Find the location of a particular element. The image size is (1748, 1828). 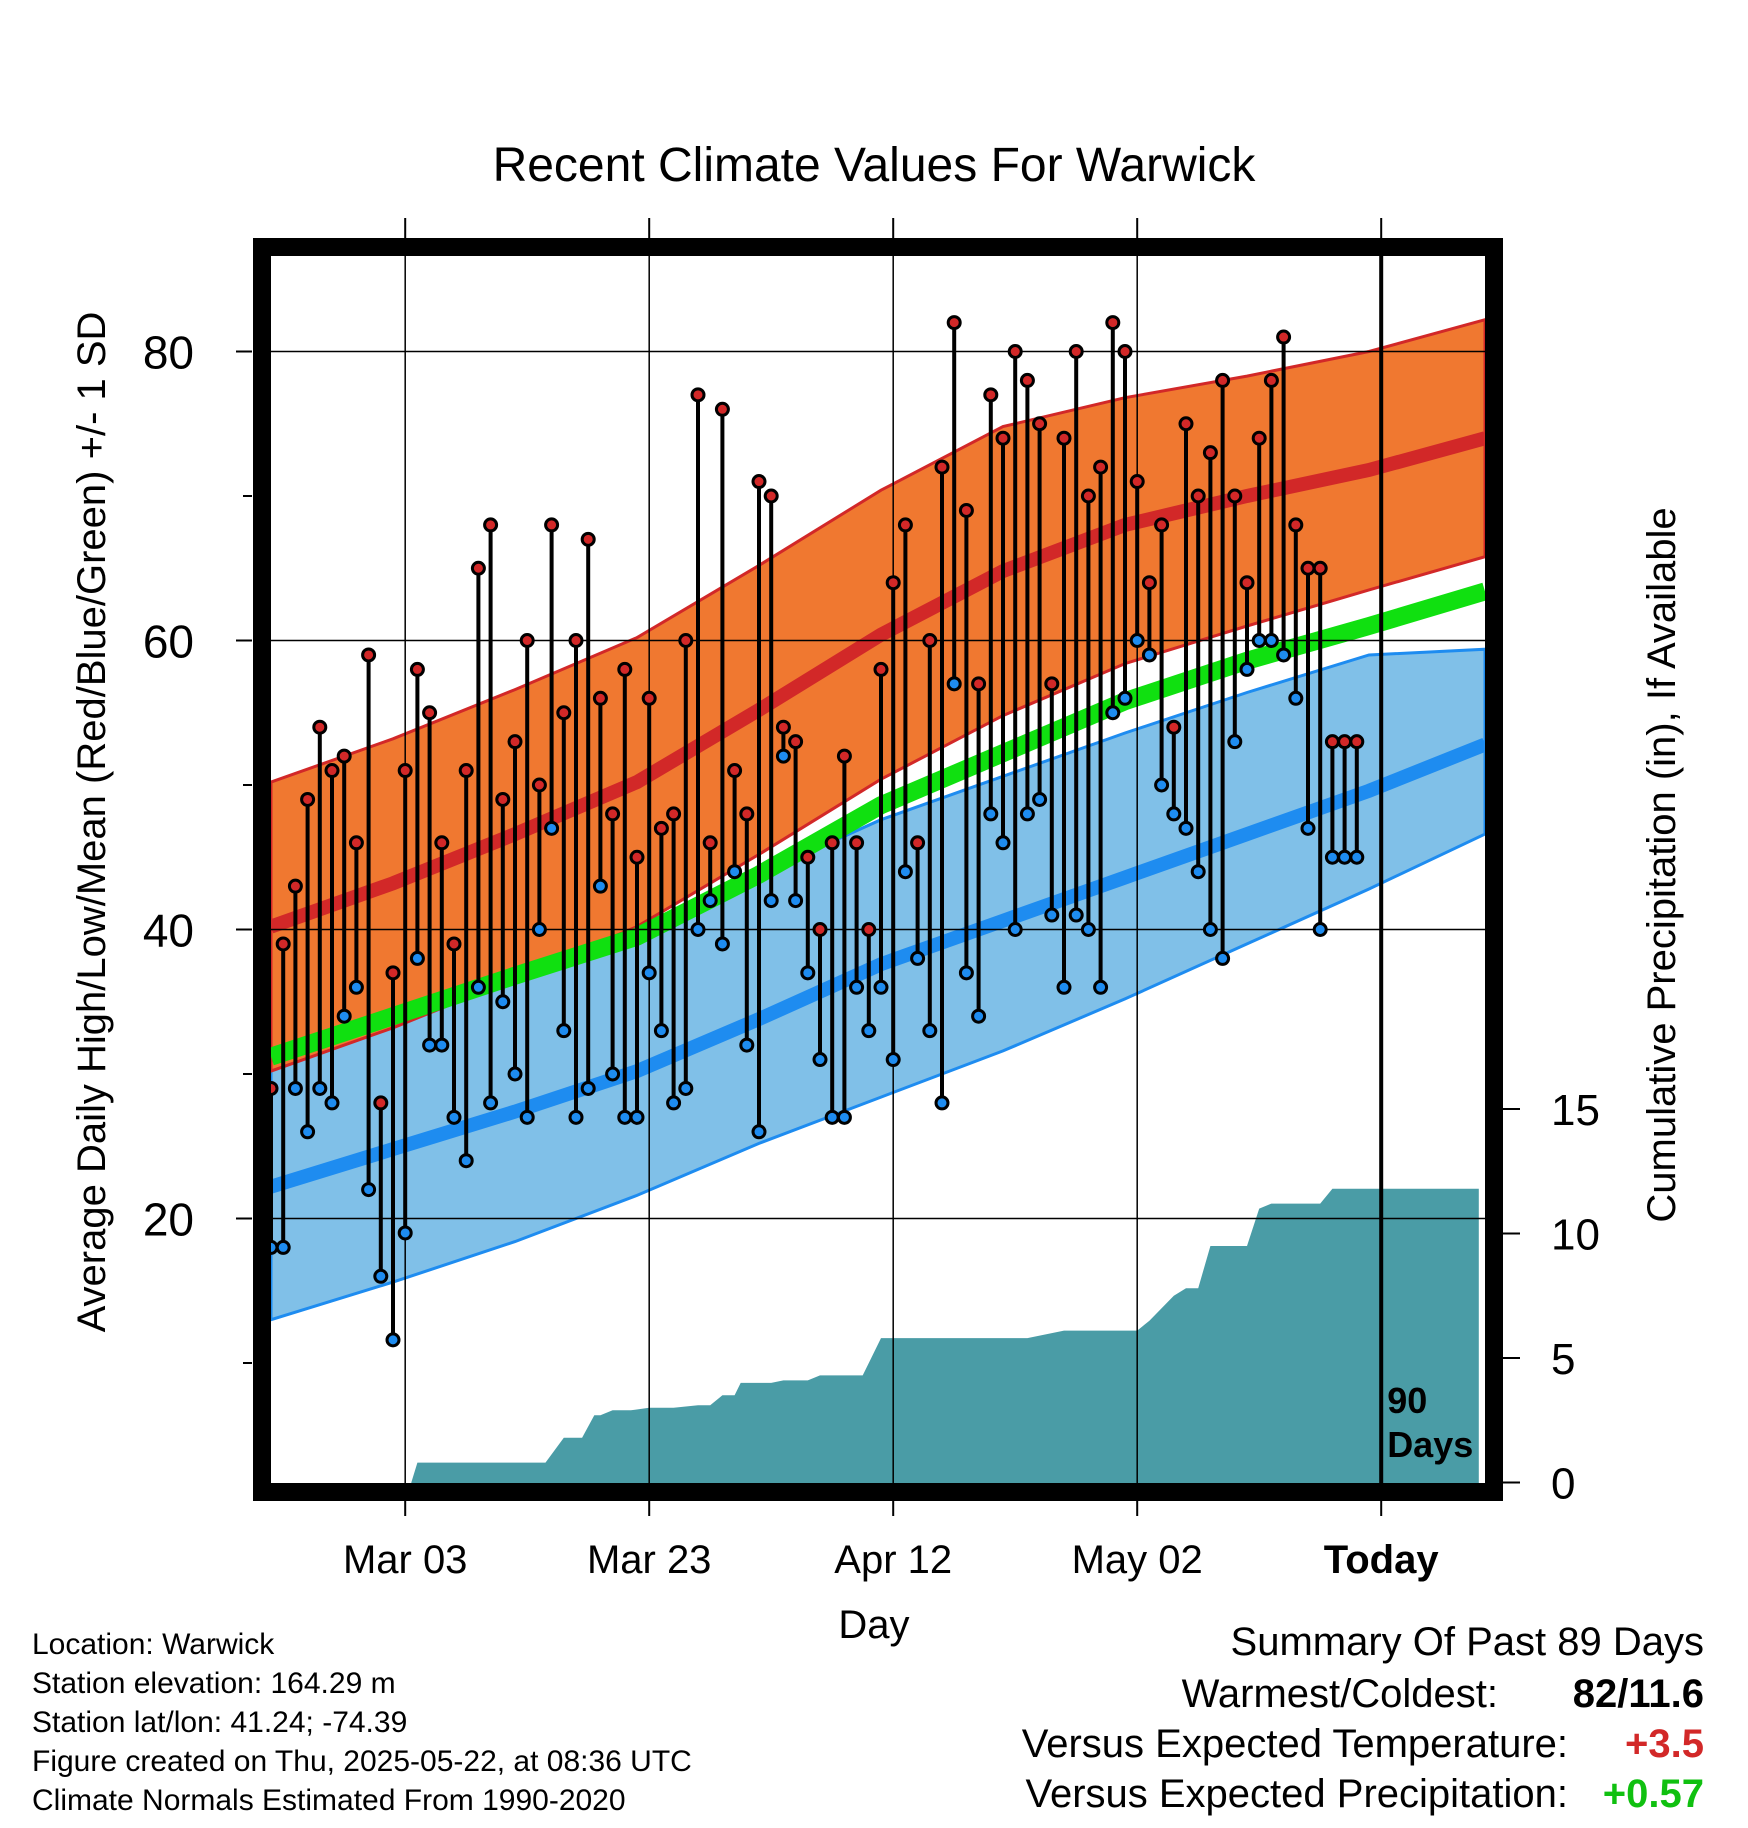

precipitation-area is located at coordinates (945, 1336).